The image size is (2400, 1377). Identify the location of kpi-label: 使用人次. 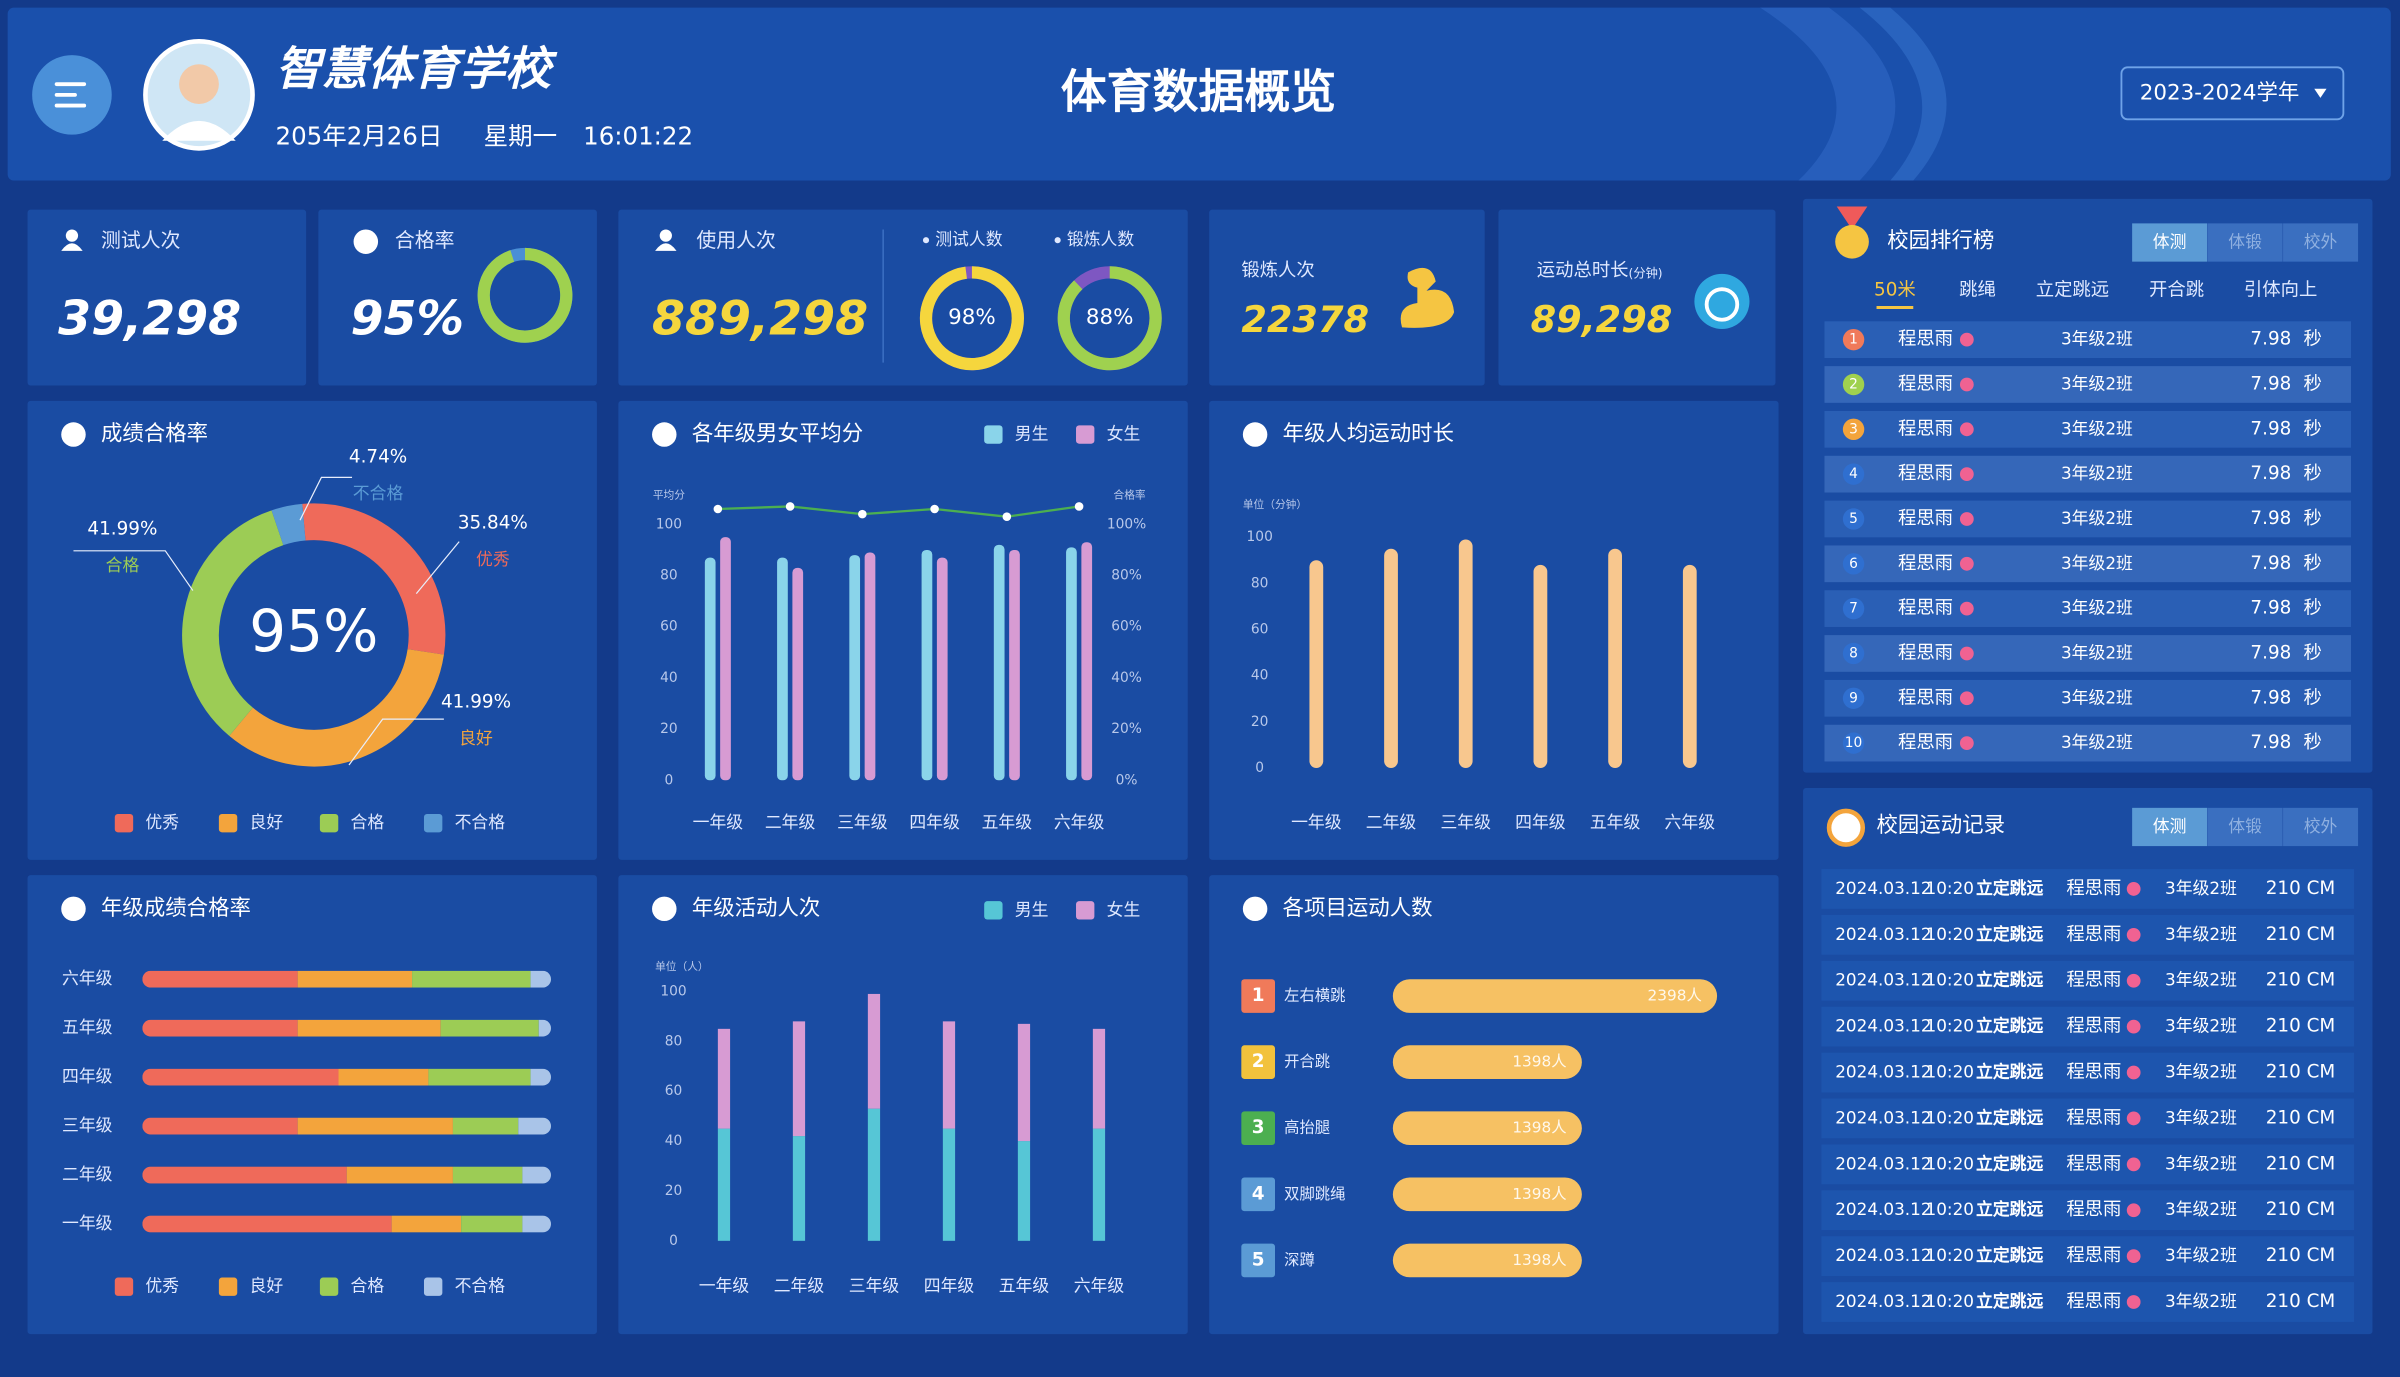
(736, 240).